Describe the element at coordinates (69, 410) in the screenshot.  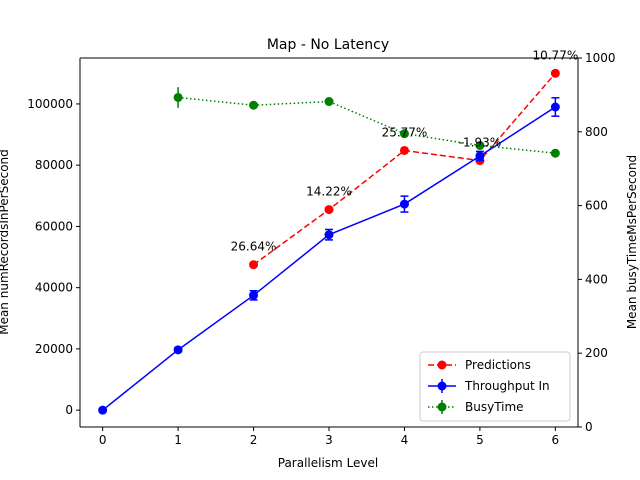
I see `y-tick-label-left: 0` at that location.